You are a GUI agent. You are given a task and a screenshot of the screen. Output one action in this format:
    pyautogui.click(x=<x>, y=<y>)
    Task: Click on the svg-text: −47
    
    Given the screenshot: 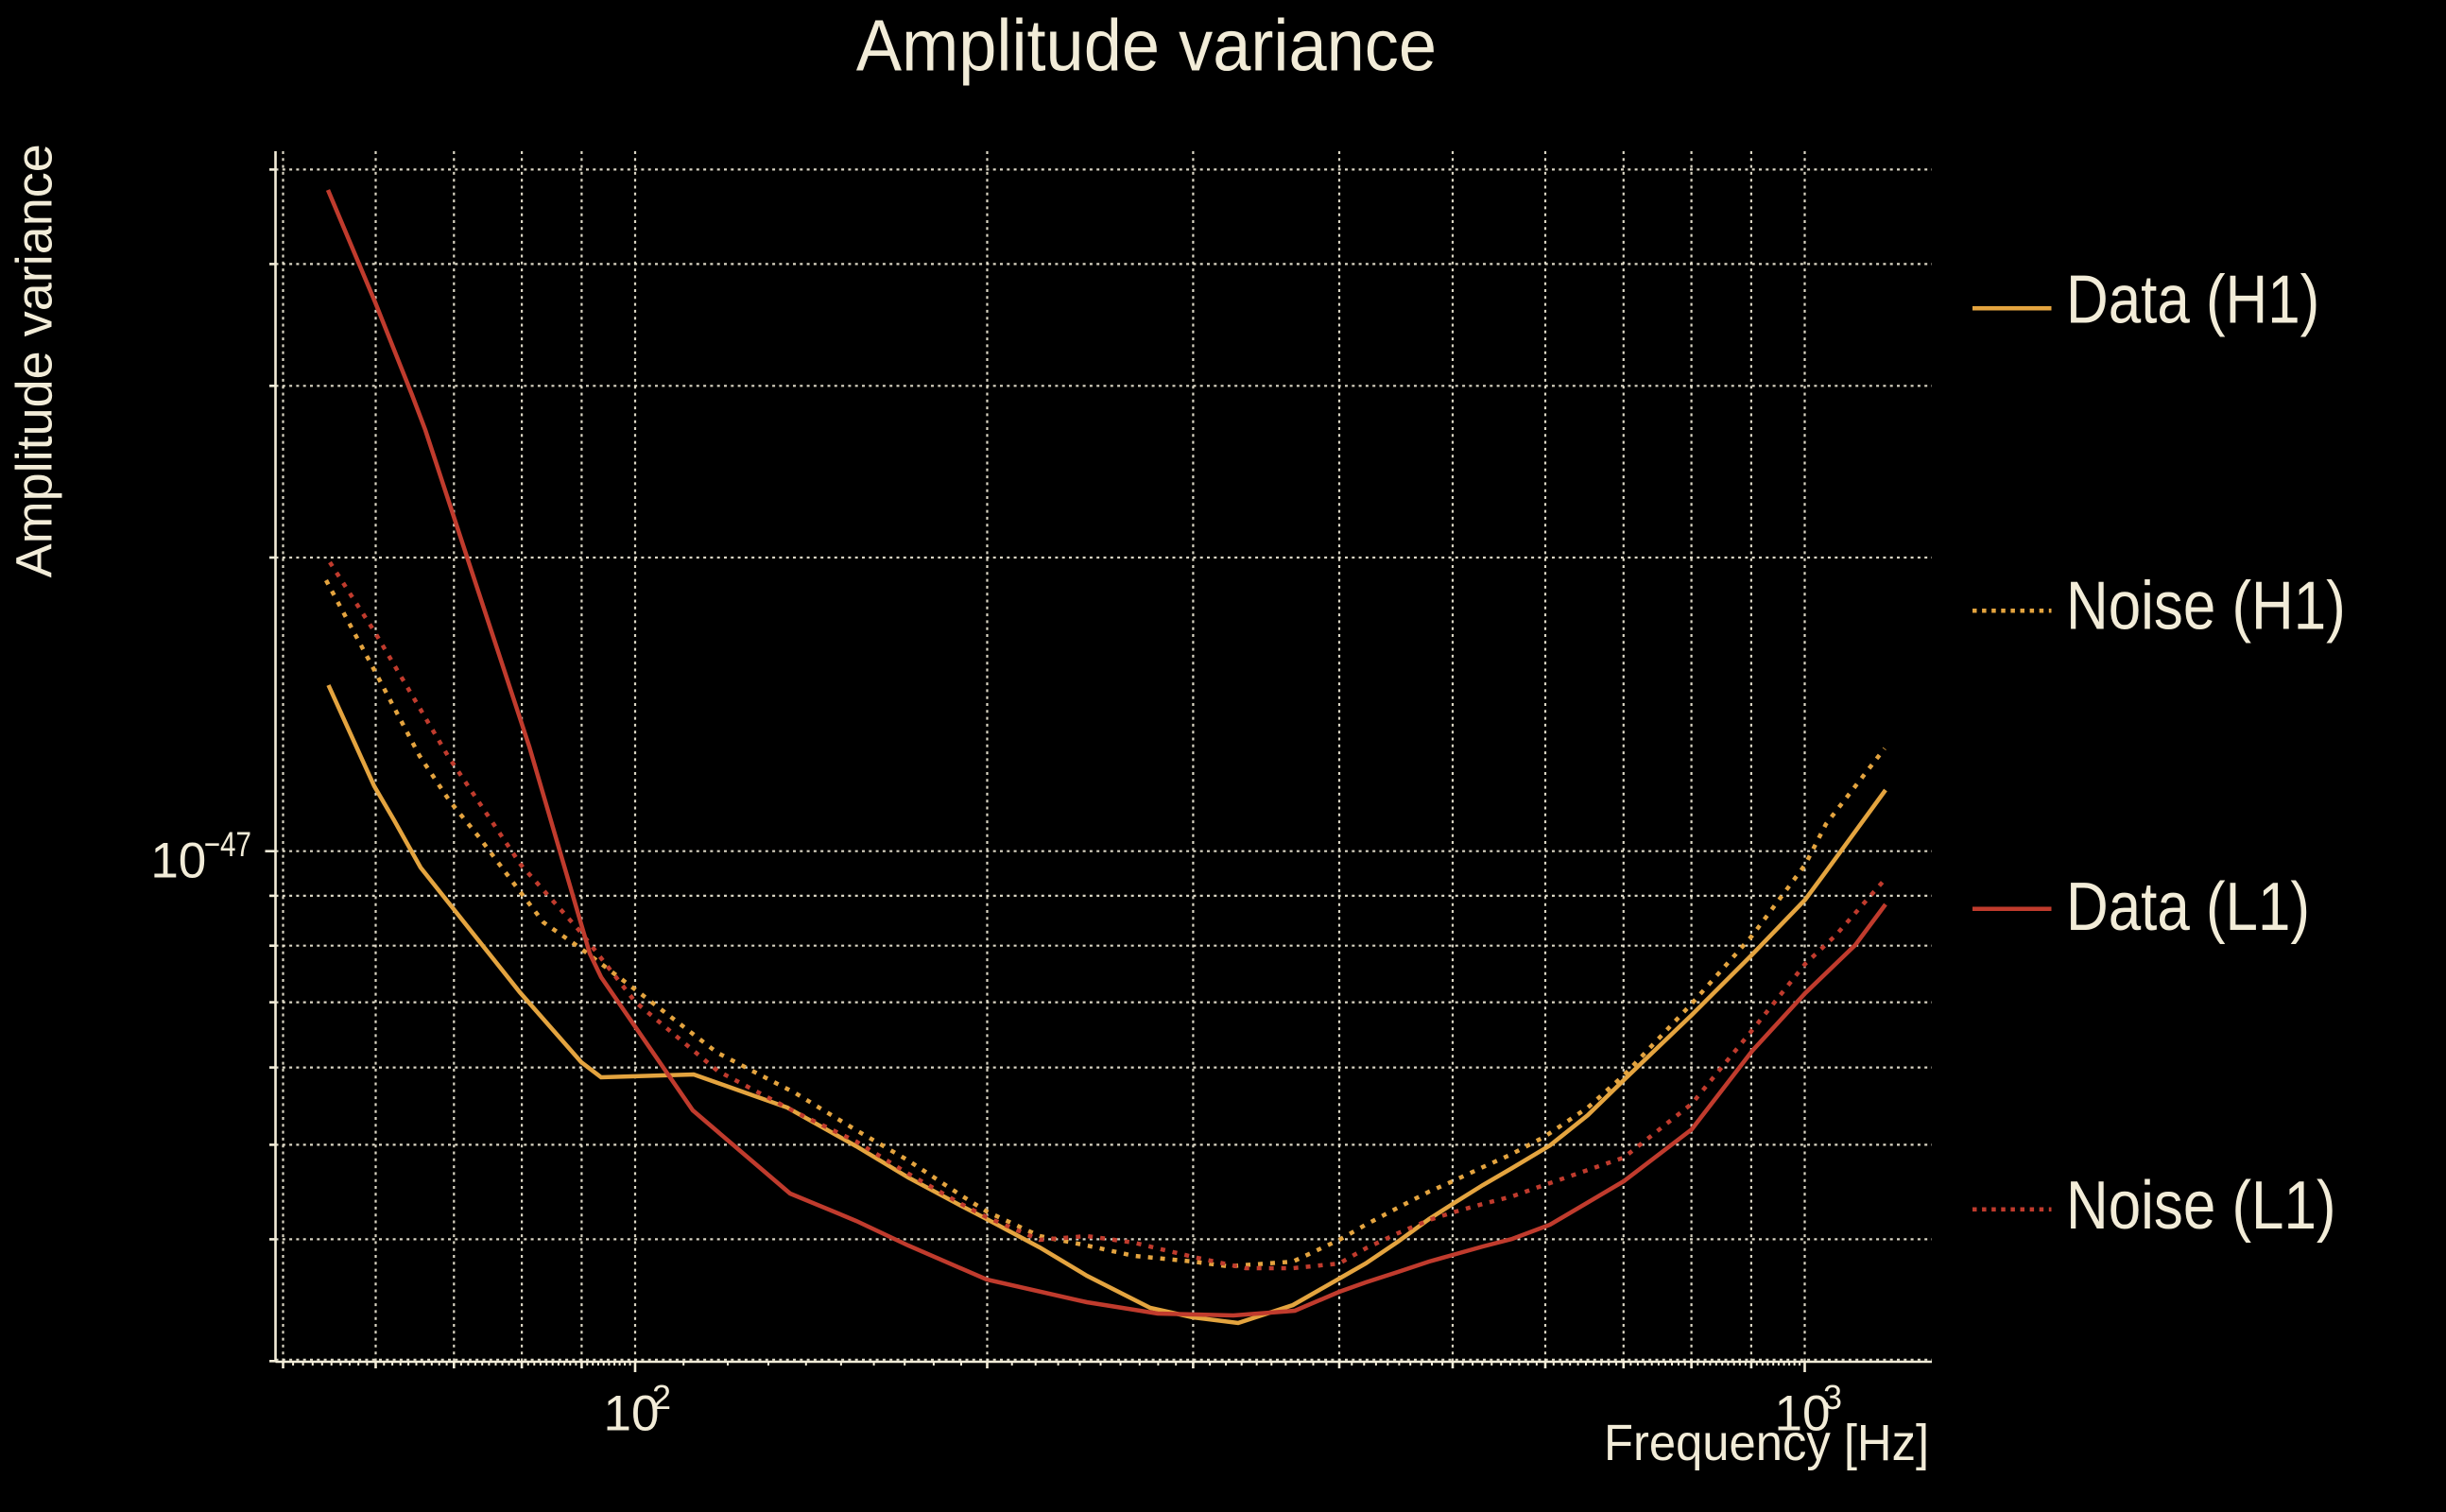 What is the action you would take?
    pyautogui.click(x=227, y=845)
    